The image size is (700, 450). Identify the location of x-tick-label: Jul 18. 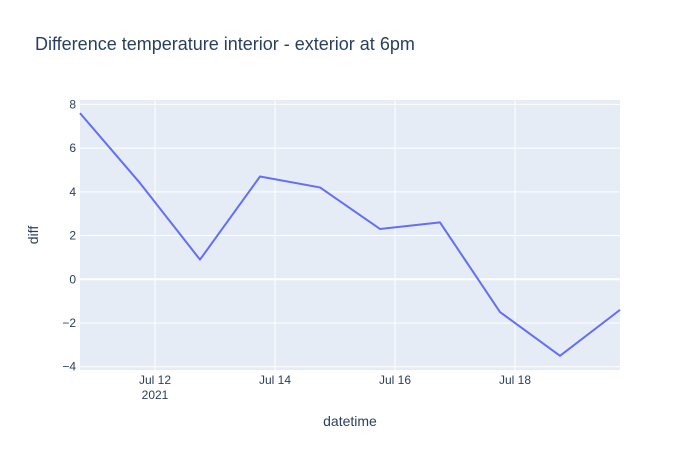
(515, 380).